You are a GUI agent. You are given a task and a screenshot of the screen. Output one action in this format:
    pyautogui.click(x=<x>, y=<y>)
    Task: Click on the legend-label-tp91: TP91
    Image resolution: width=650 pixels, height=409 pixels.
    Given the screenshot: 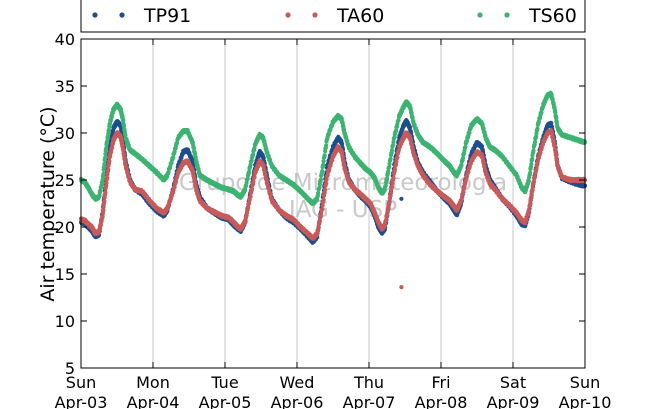 What is the action you would take?
    pyautogui.click(x=167, y=16)
    